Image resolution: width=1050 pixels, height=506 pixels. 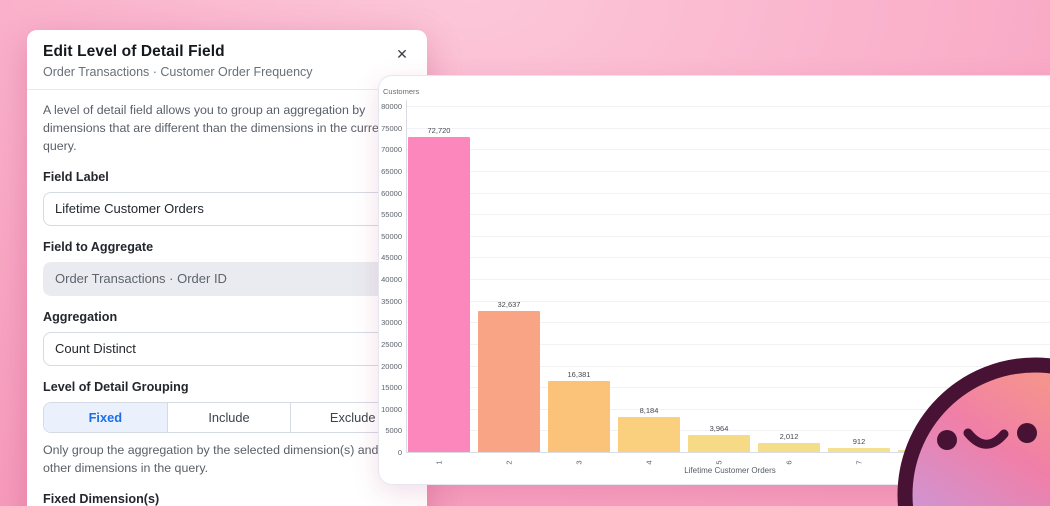 I want to click on field-label-label: Field Label, so click(x=76, y=176).